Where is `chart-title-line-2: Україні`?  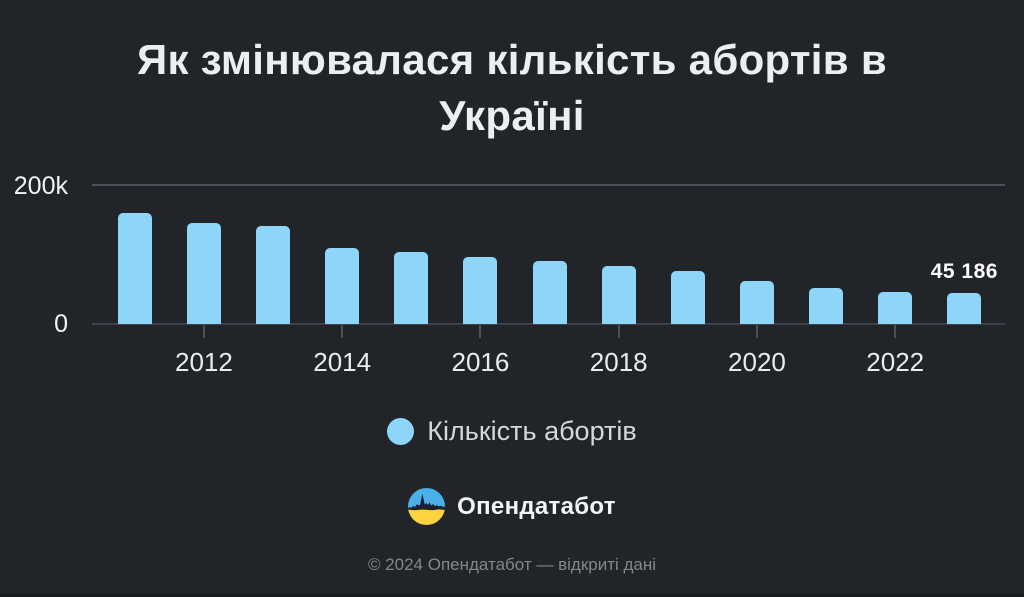
chart-title-line-2: Україні is located at coordinates (512, 115).